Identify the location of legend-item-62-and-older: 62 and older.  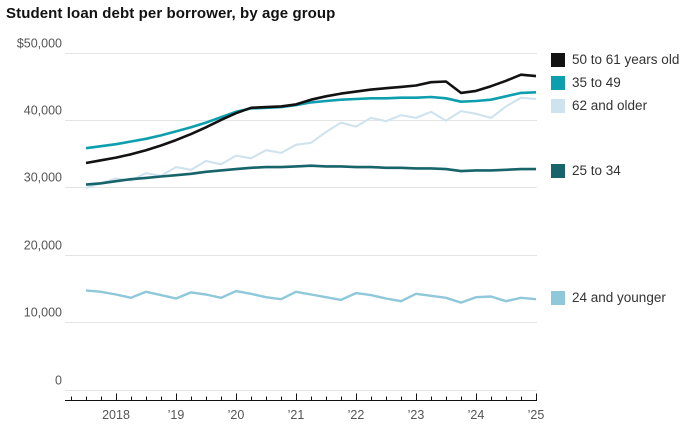
(599, 105).